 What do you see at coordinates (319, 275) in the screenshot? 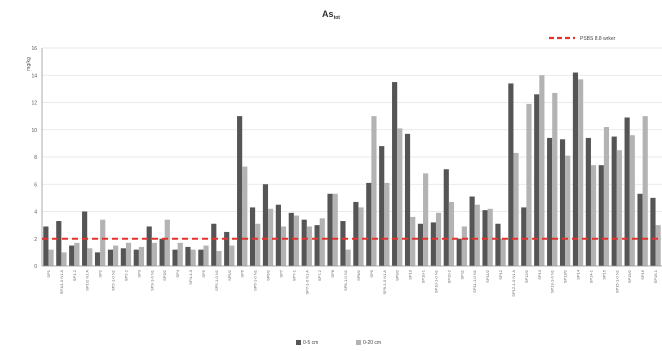
I see `x-tick-label: SP7-2` at bounding box center [319, 275].